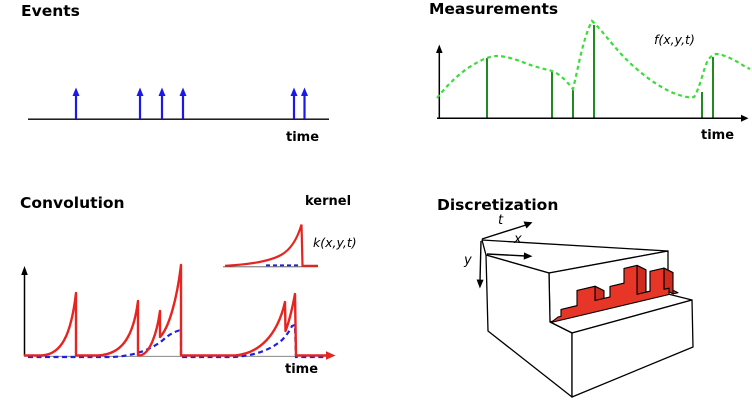 Image resolution: width=752 pixels, height=401 pixels. What do you see at coordinates (302, 369) in the screenshot?
I see `convolution-time-label: time` at bounding box center [302, 369].